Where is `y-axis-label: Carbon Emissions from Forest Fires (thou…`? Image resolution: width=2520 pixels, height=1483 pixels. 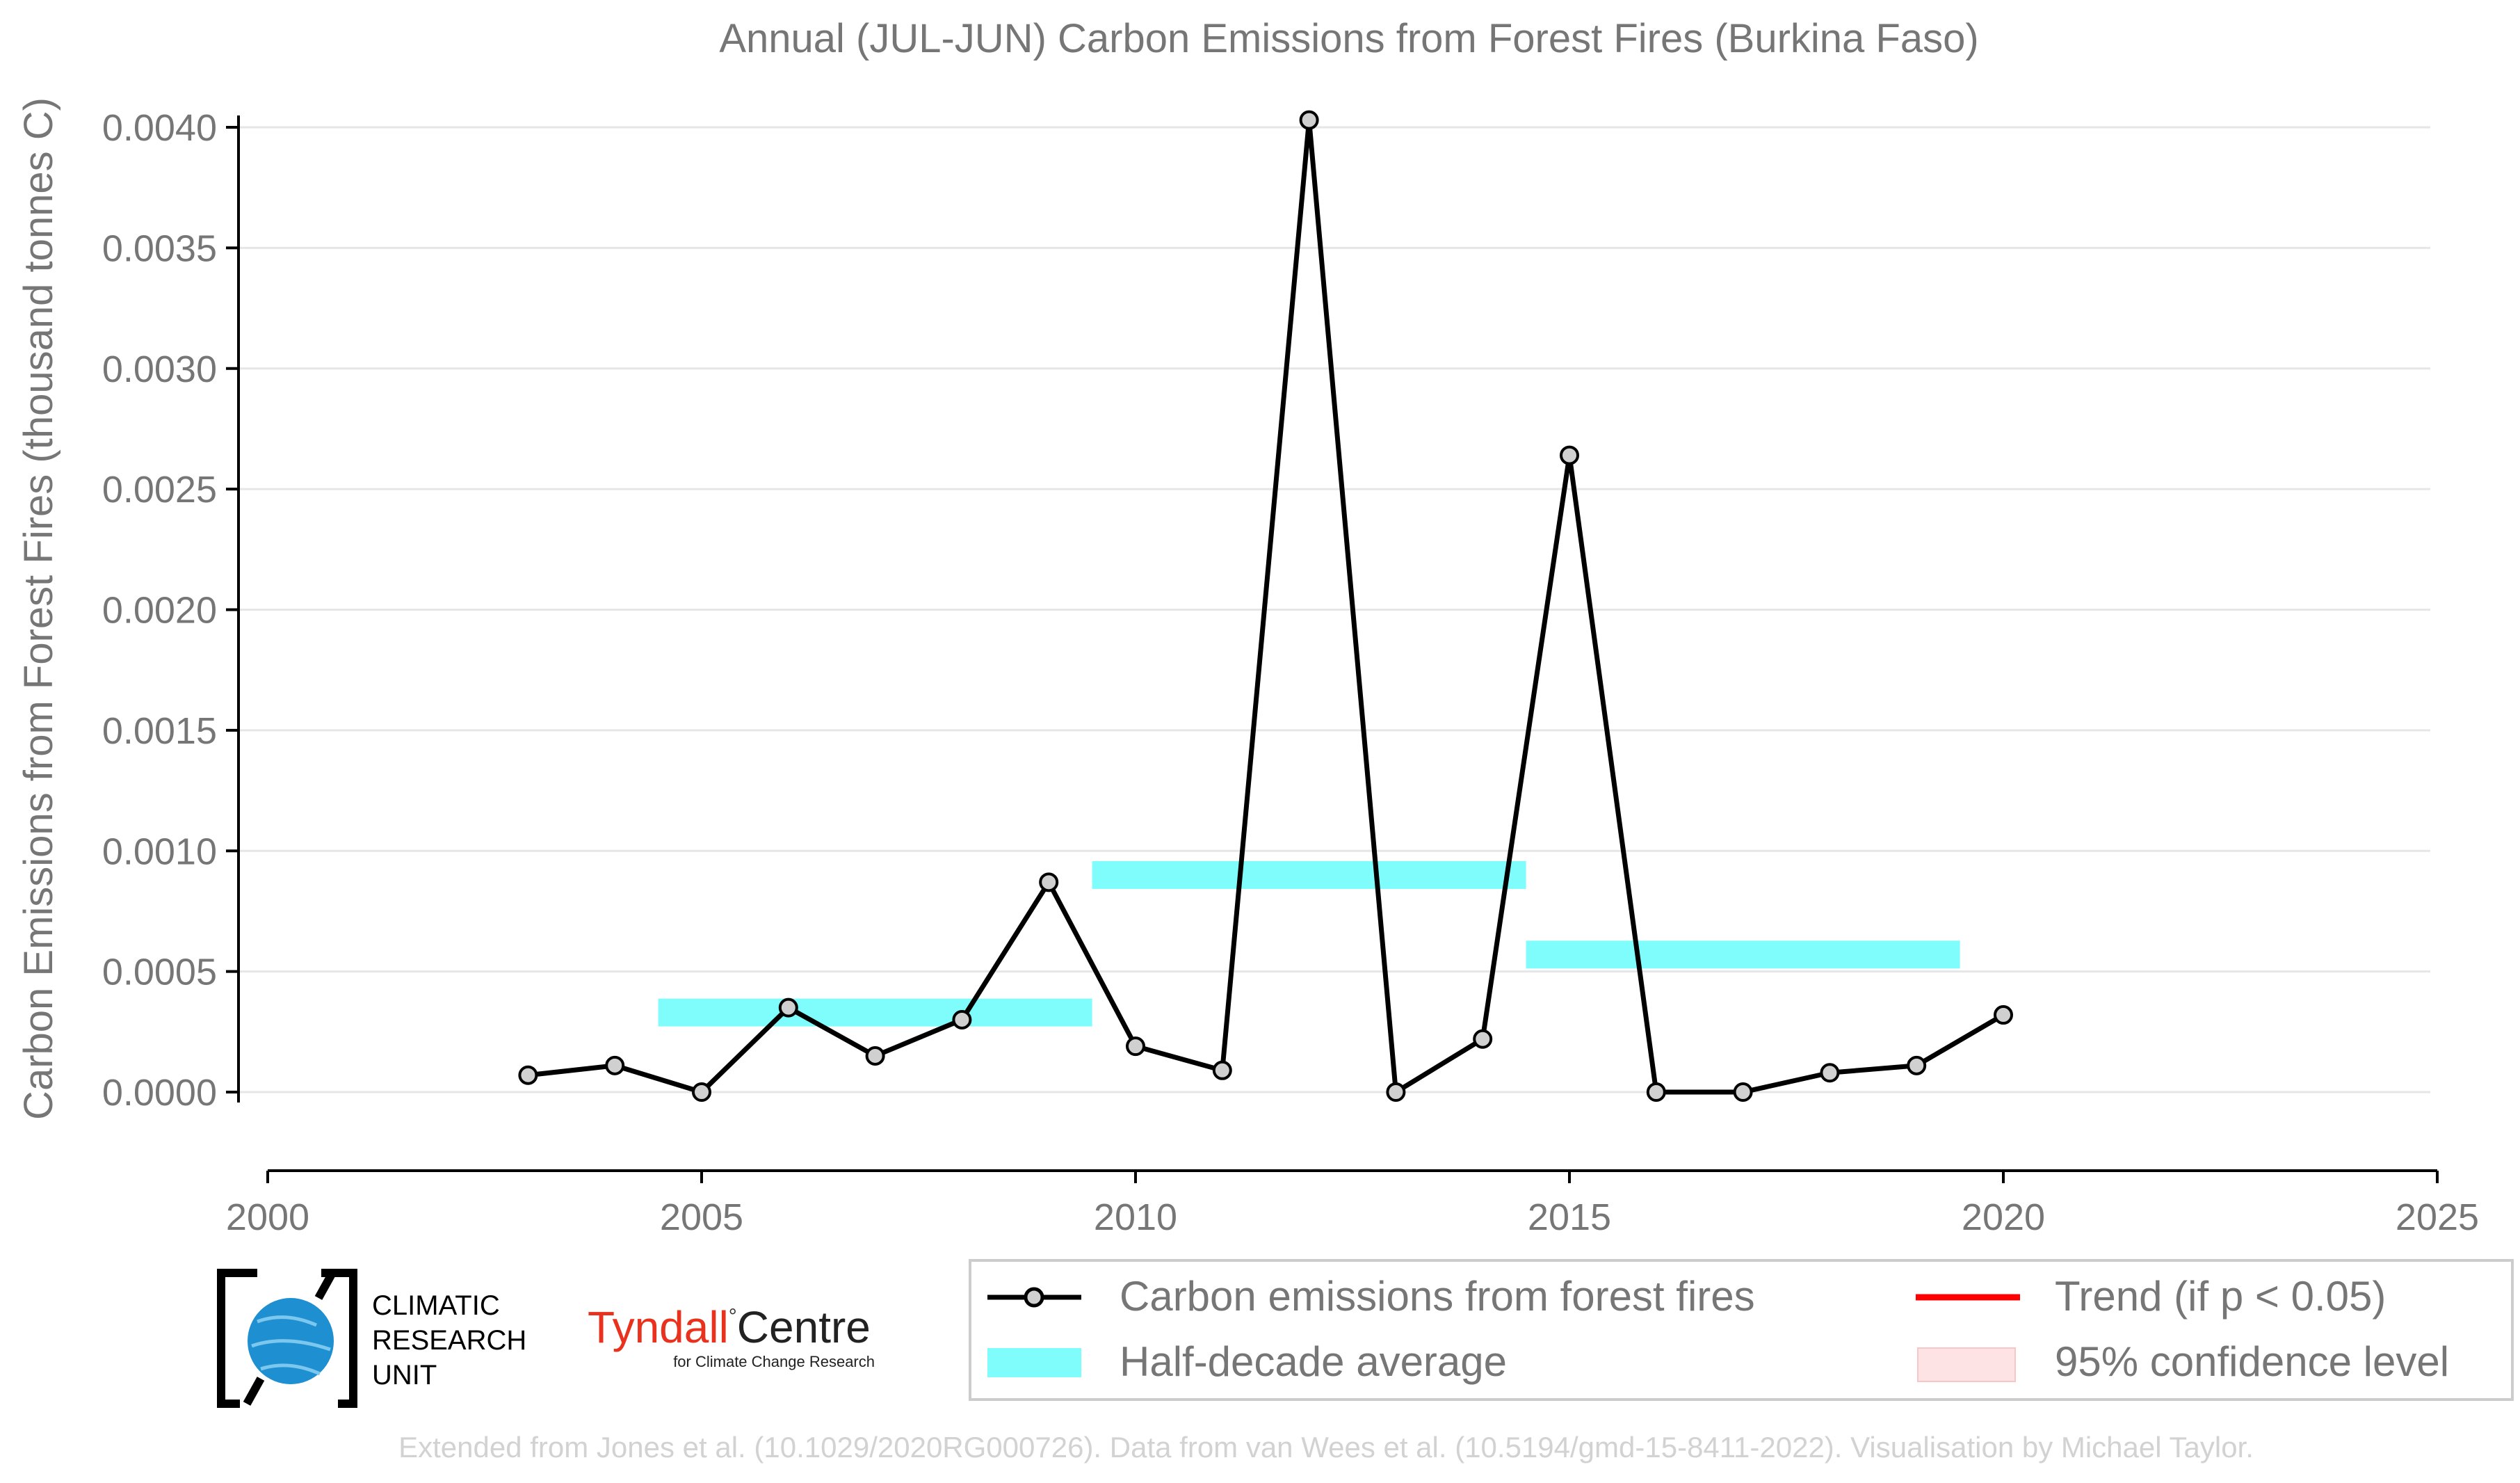
y-axis-label: Carbon Emissions from Forest Fires (thou… is located at coordinates (38, 609).